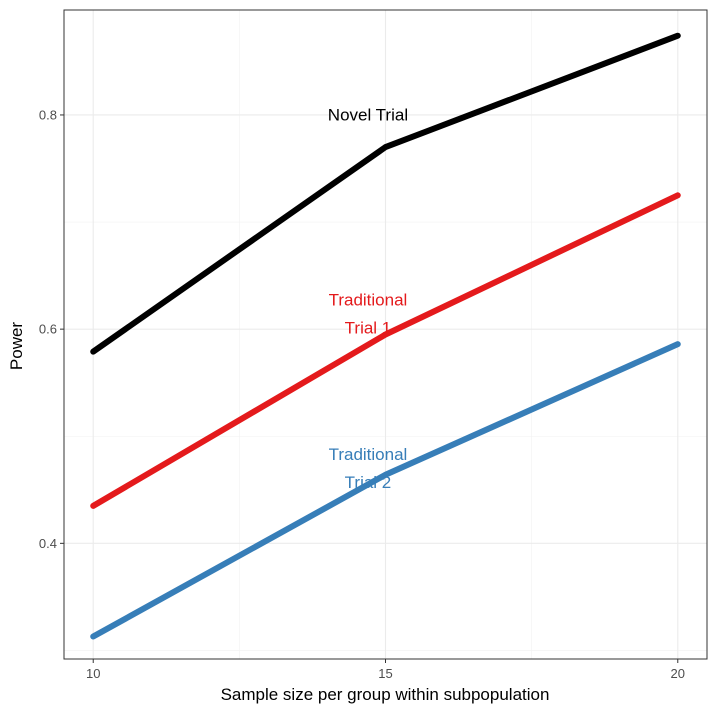 This screenshot has width=717, height=717. Describe the element at coordinates (368, 482) in the screenshot. I see `series-label-3: Trial 2` at that location.